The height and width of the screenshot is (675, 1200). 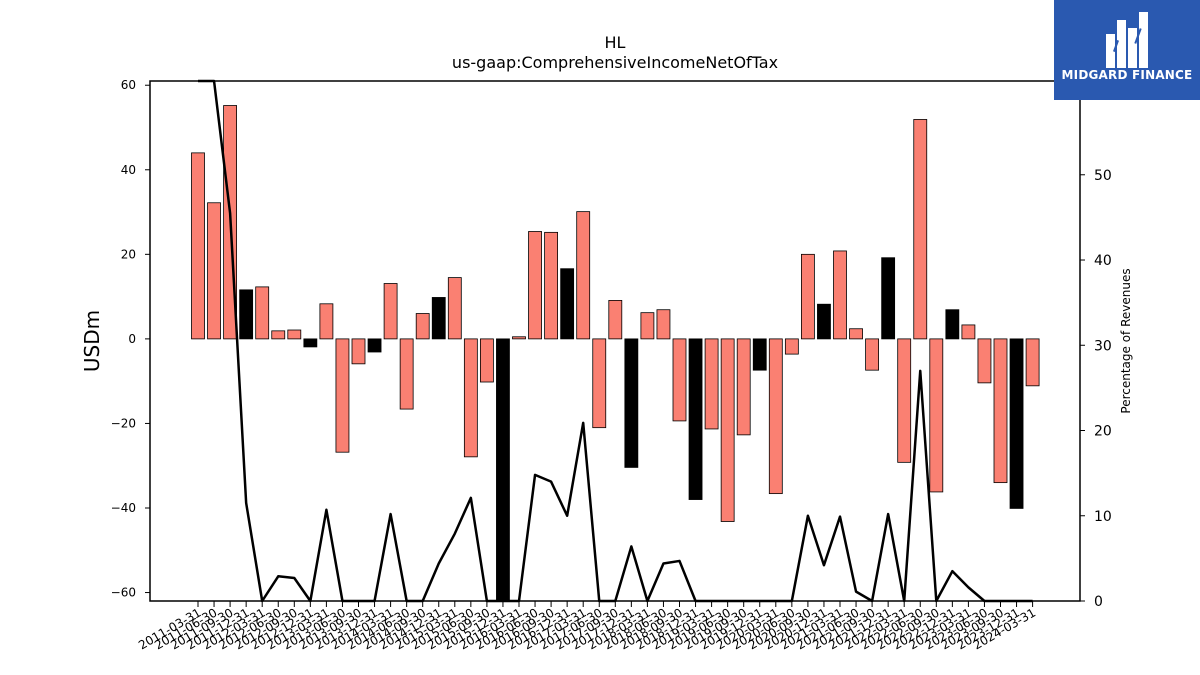 What do you see at coordinates (123, 508) in the screenshot?
I see `y-tick-label: −40` at bounding box center [123, 508].